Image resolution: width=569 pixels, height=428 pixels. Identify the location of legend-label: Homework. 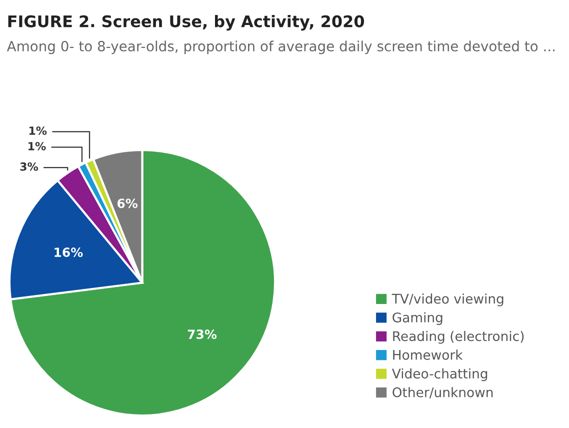
(428, 355).